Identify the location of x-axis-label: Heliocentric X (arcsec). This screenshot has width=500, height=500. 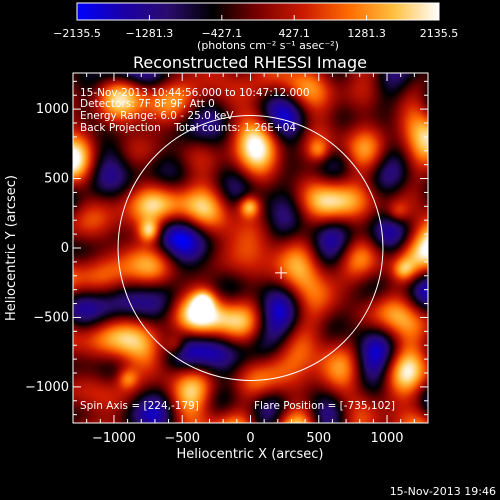
(250, 454).